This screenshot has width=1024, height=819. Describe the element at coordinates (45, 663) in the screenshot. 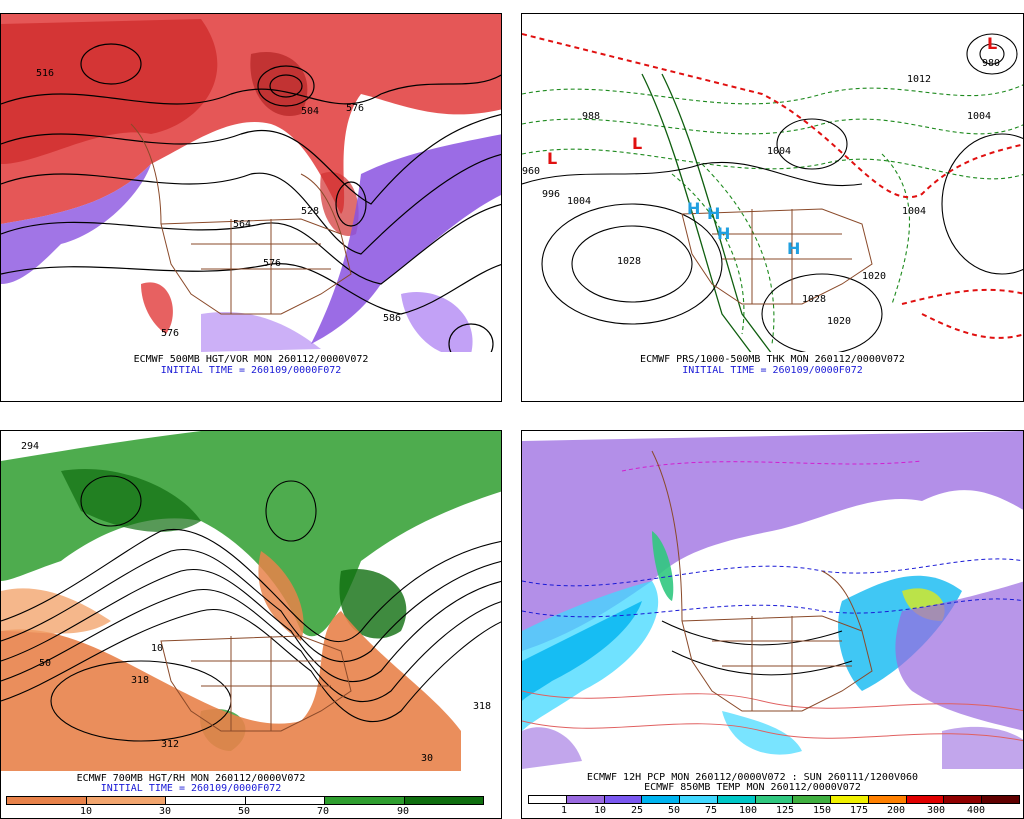

I see `contour-label: 50` at that location.